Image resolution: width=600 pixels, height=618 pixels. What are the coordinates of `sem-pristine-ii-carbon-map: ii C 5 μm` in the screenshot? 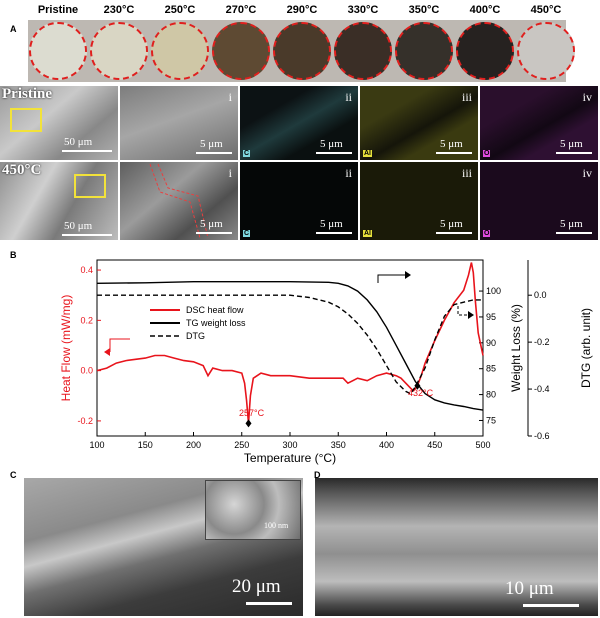 It's located at (299, 123).